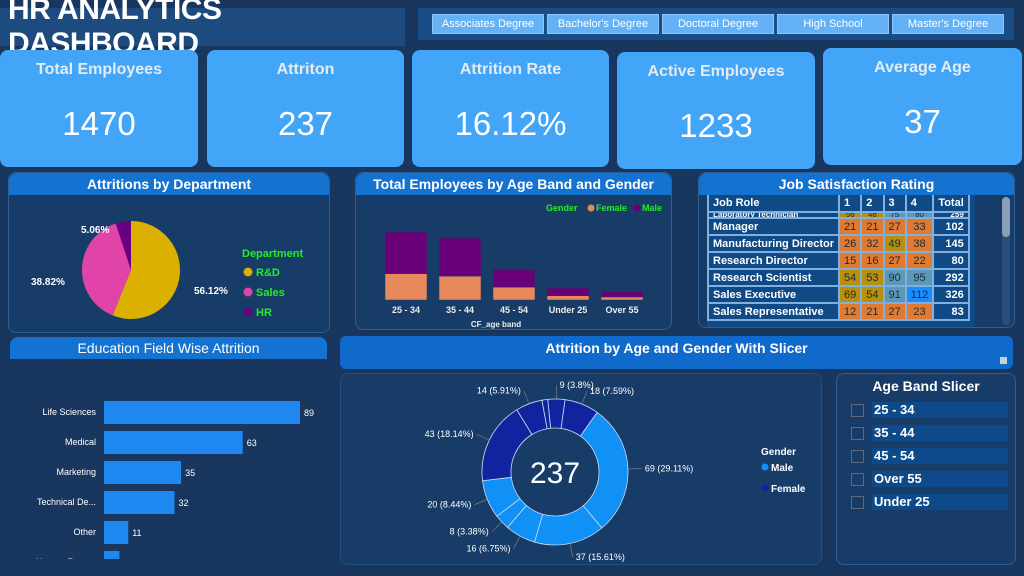  What do you see at coordinates (850, 277) in the screenshot?
I see `table-cell: 54` at bounding box center [850, 277].